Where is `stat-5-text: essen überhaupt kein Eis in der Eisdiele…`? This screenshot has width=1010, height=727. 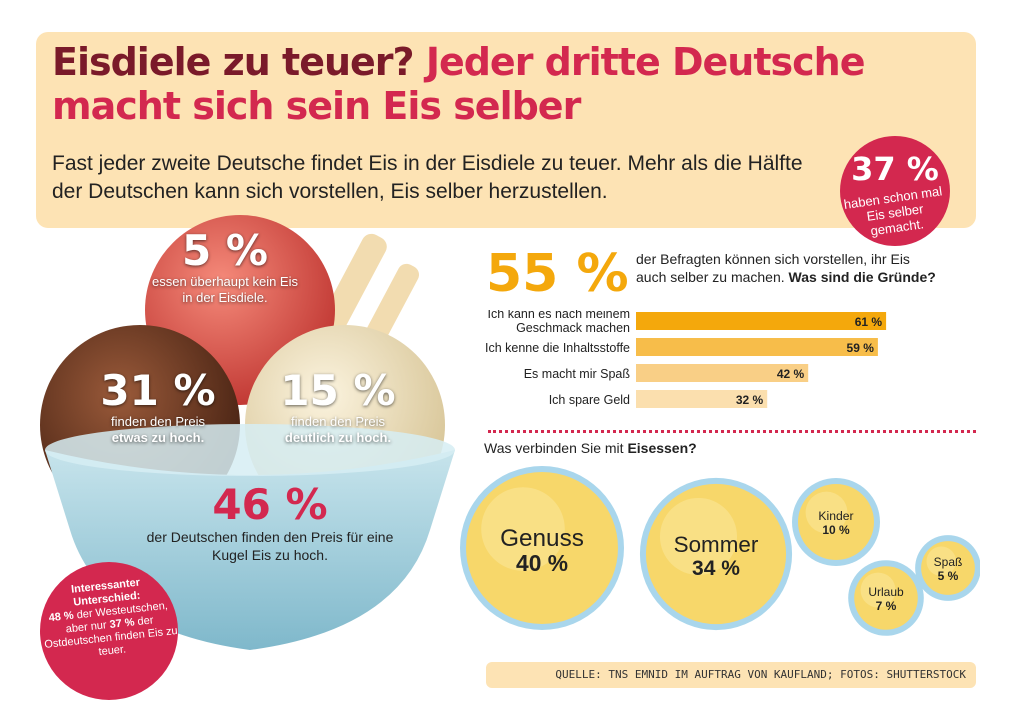 stat-5-text: essen überhaupt kein Eis in der Eisdiele… is located at coordinates (225, 289).